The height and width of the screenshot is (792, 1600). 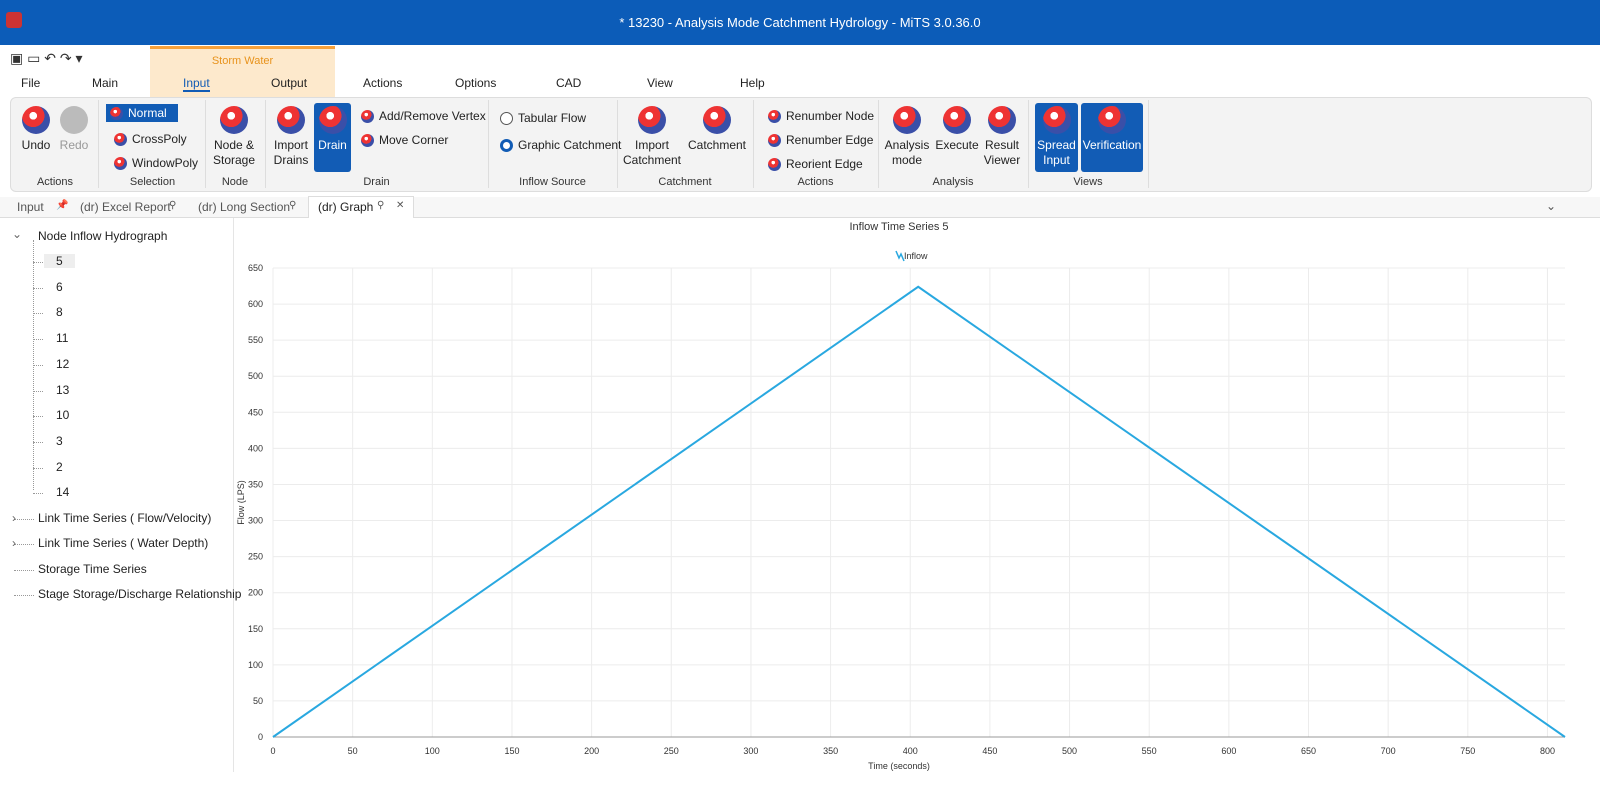 I want to click on ribbon-tab: Input, so click(x=196, y=84).